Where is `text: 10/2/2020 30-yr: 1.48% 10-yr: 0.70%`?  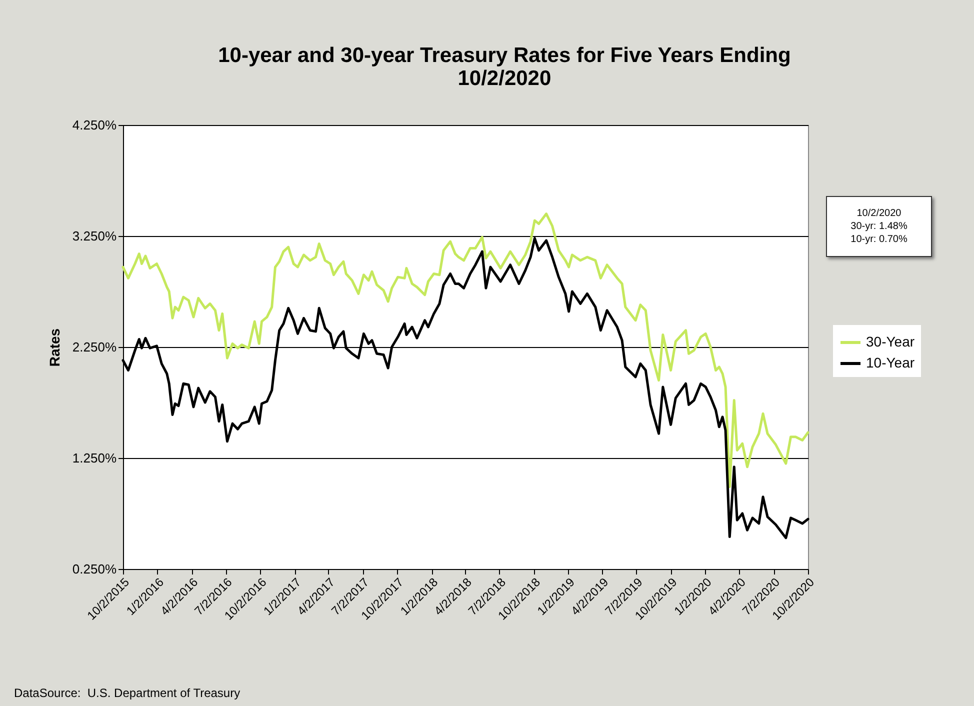
text: 10/2/2020 30-yr: 1.48% 10-yr: 0.70% is located at coordinates (879, 226).